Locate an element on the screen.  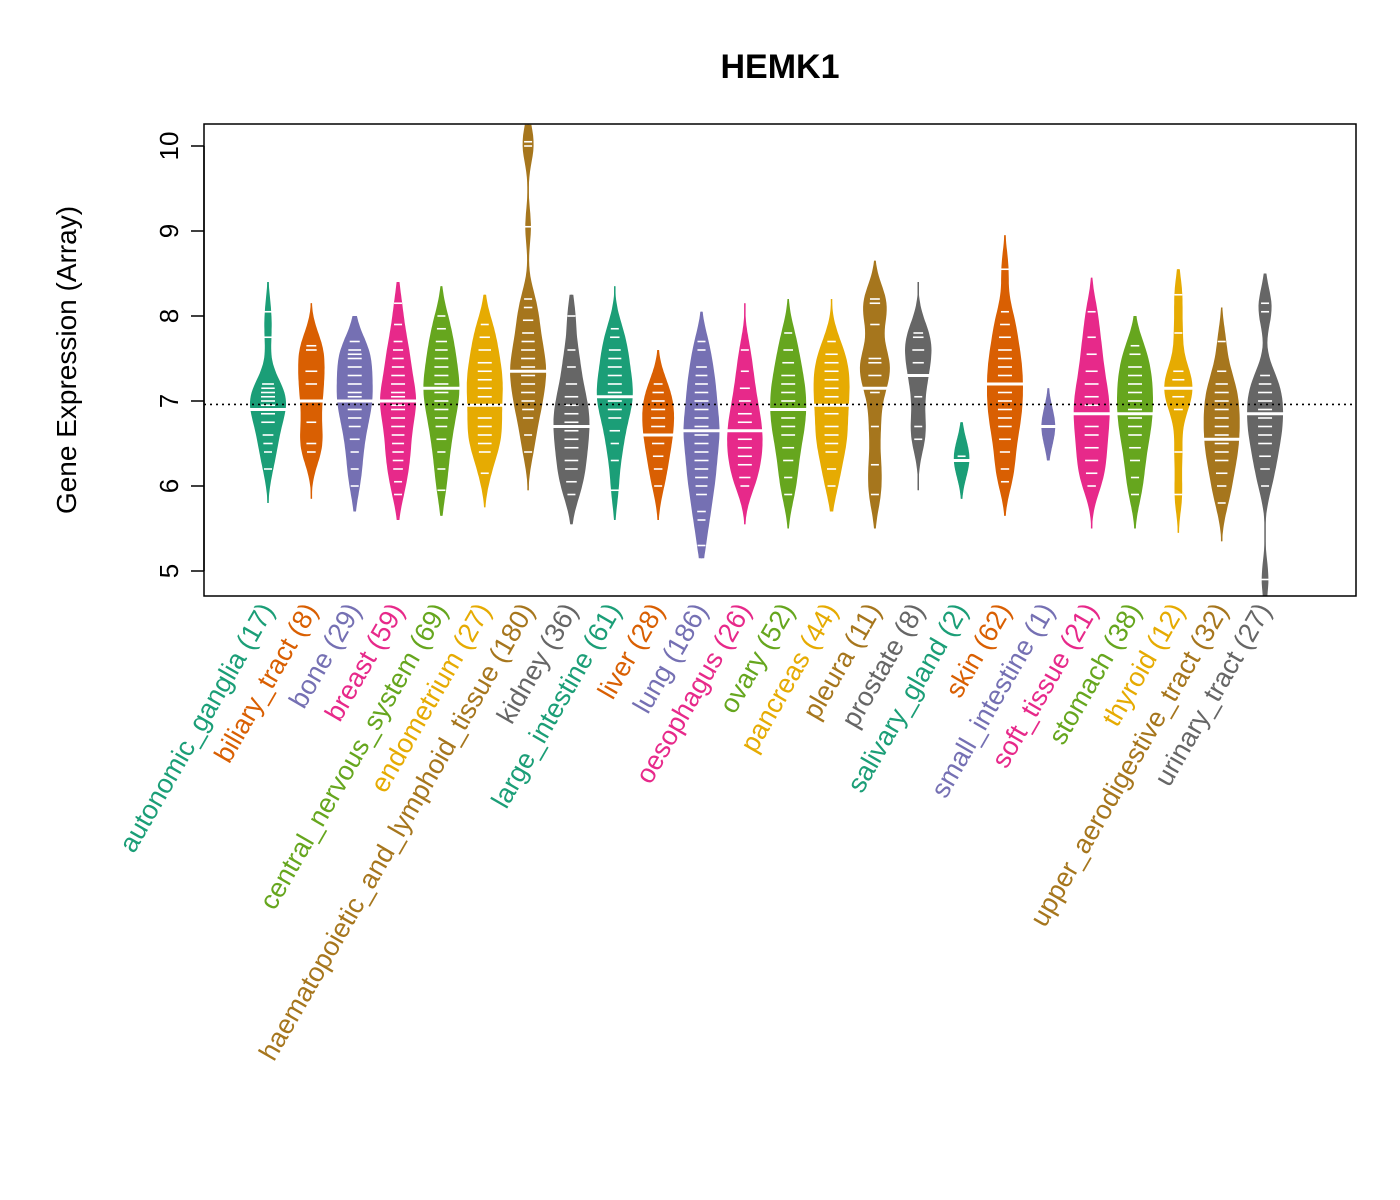
bean-small_intestine is located at coordinates (1048, 424).